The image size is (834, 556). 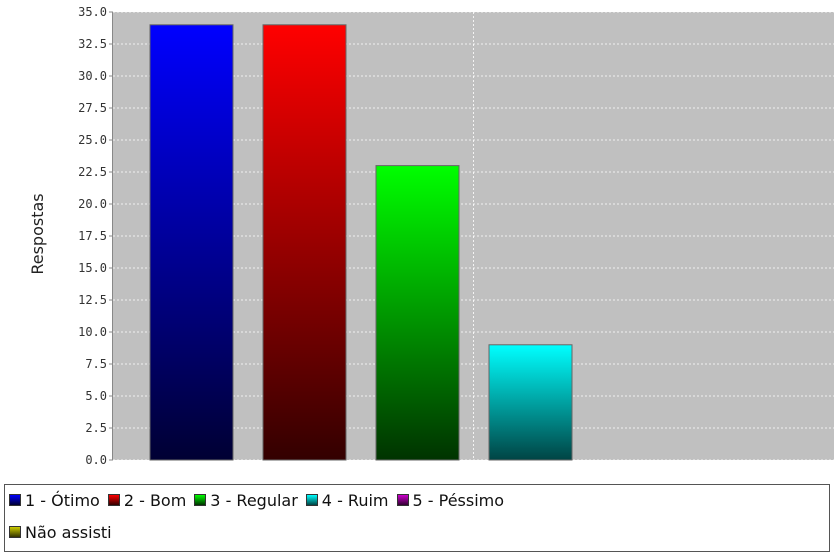 What do you see at coordinates (62, 500) in the screenshot?
I see `legend-label: 1 - Ótimo` at bounding box center [62, 500].